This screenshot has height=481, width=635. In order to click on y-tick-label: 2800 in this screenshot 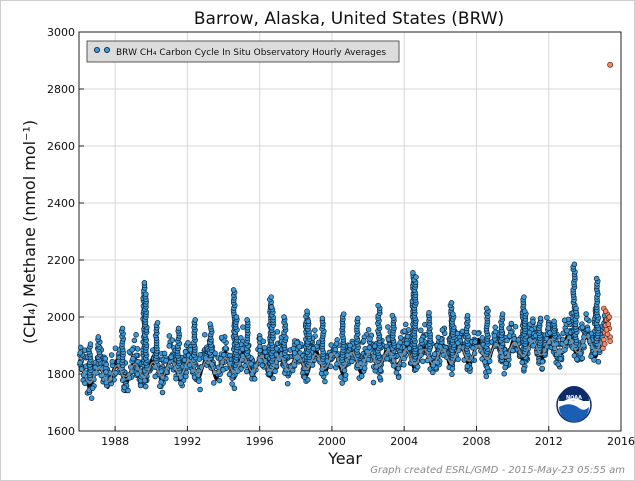, I will do `click(61, 89)`.